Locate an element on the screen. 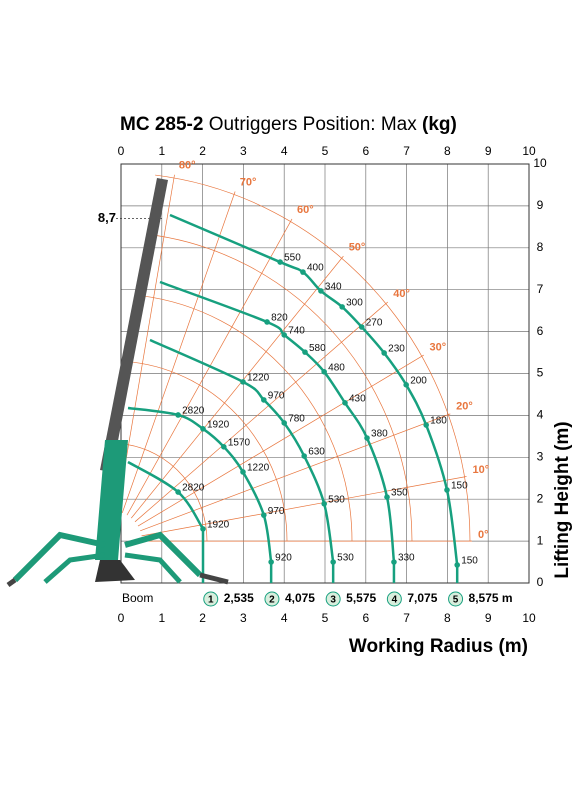 This screenshot has width=580, height=805. x-tick-label-top: 6 is located at coordinates (365, 151).